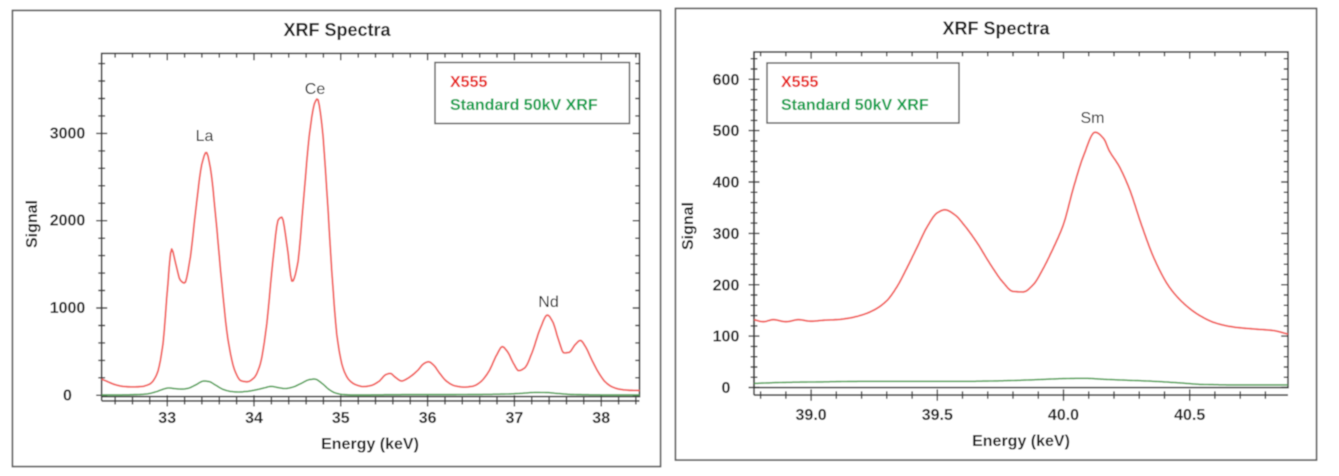 The image size is (1339, 476). Describe the element at coordinates (341, 418) in the screenshot. I see `svg-text: 35` at that location.